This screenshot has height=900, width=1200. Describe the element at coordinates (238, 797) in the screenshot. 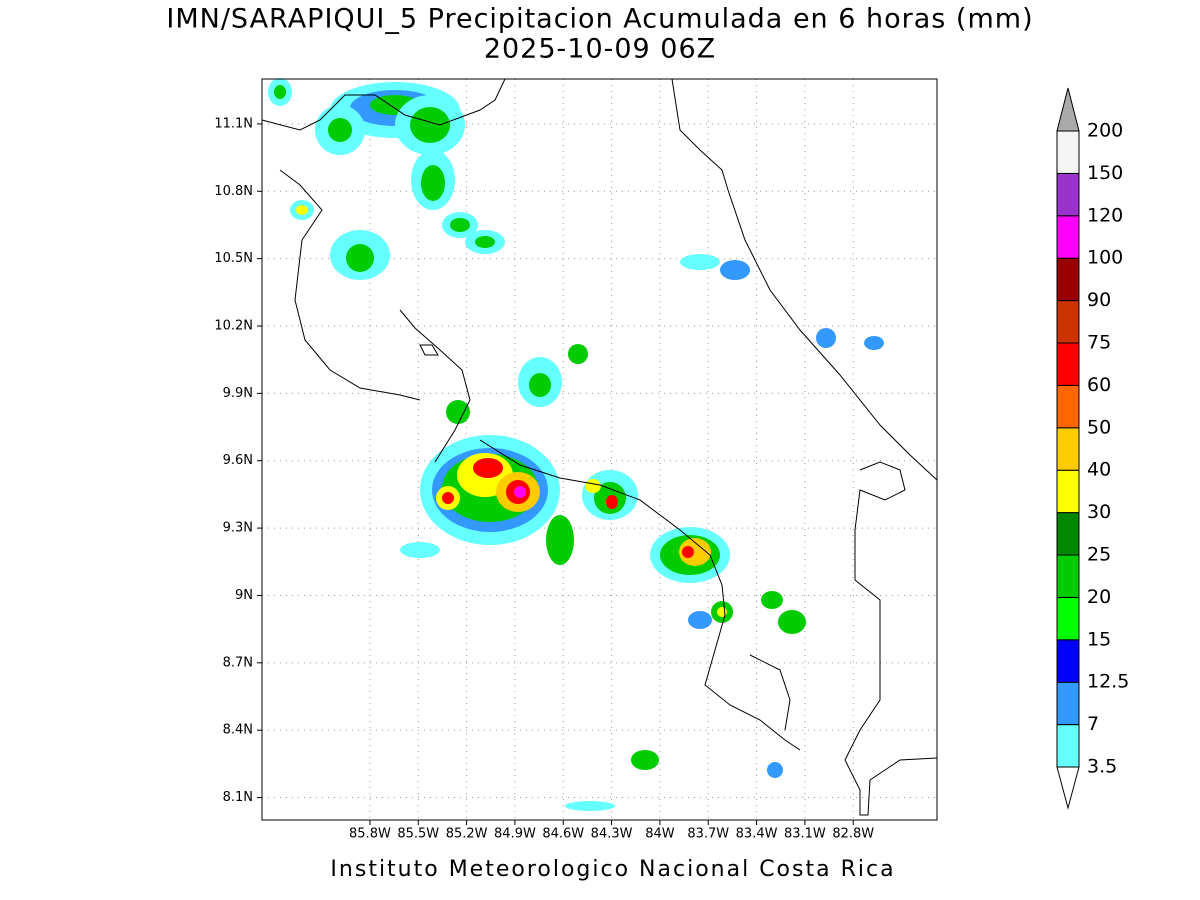

I see `y-tick-label: 8.1N` at that location.